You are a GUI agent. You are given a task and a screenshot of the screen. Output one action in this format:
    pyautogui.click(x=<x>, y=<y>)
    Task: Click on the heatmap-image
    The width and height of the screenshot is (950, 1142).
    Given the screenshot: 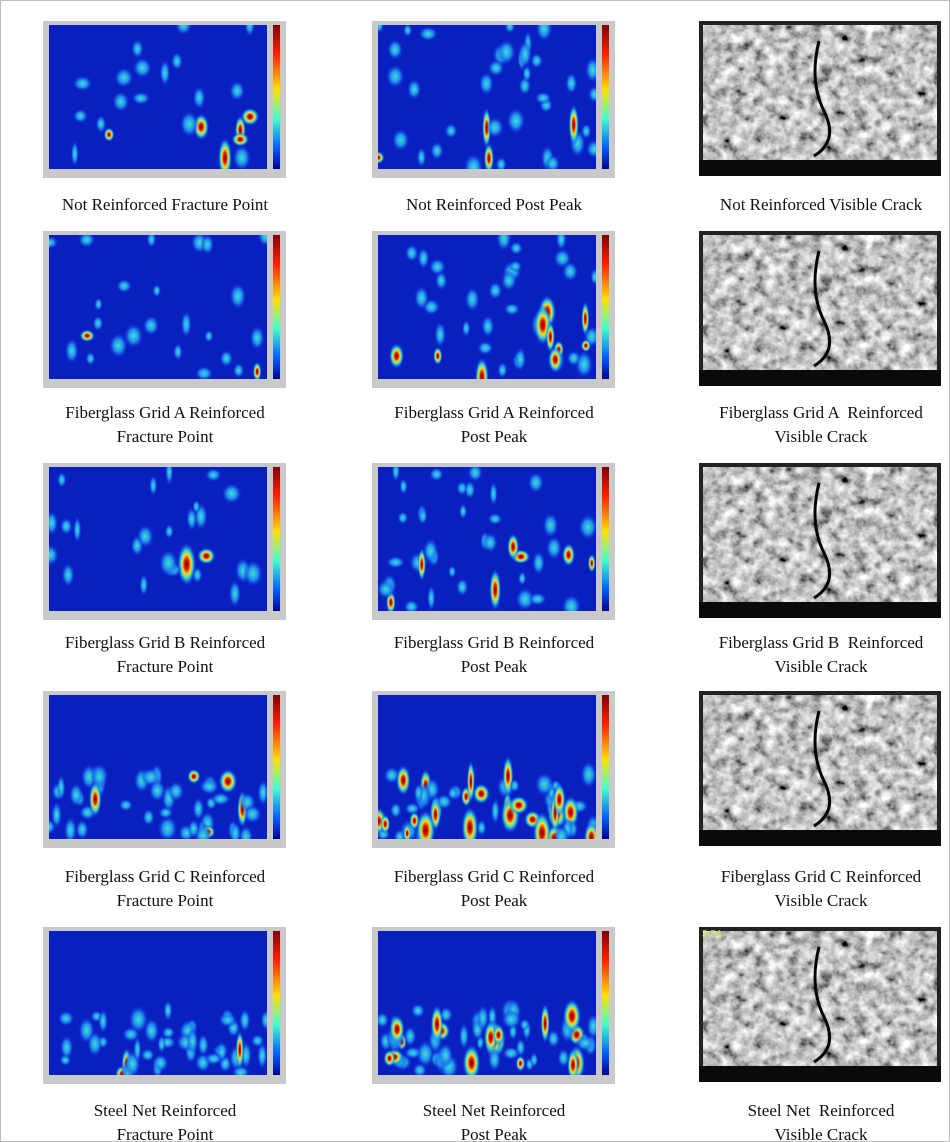 What is the action you would take?
    pyautogui.click(x=164, y=769)
    